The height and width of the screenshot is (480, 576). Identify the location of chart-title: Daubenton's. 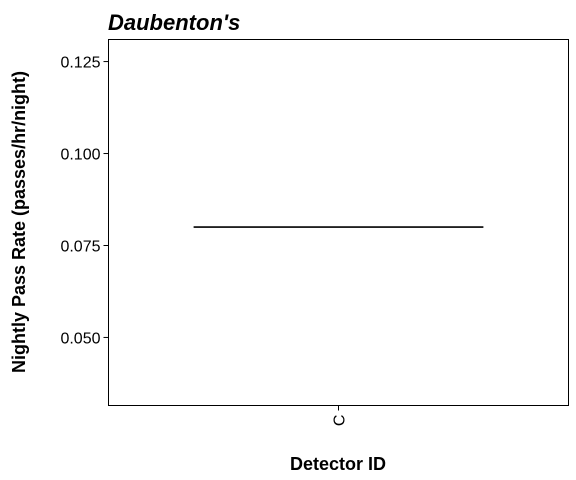
(174, 22).